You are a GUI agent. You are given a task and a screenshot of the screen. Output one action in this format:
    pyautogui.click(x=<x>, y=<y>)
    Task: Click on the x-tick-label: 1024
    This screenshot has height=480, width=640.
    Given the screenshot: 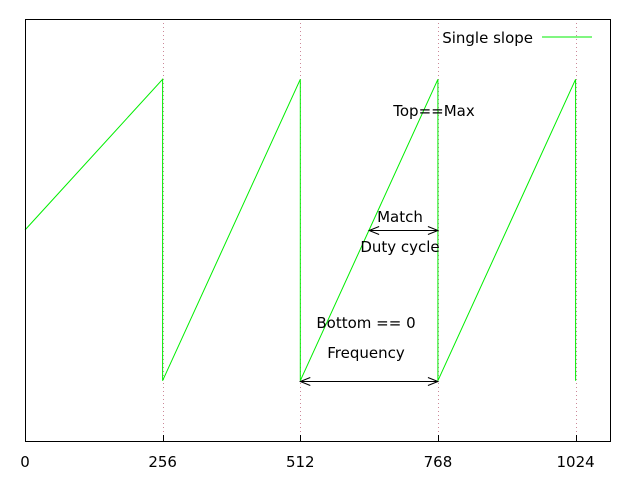 What is the action you would take?
    pyautogui.click(x=575, y=462)
    